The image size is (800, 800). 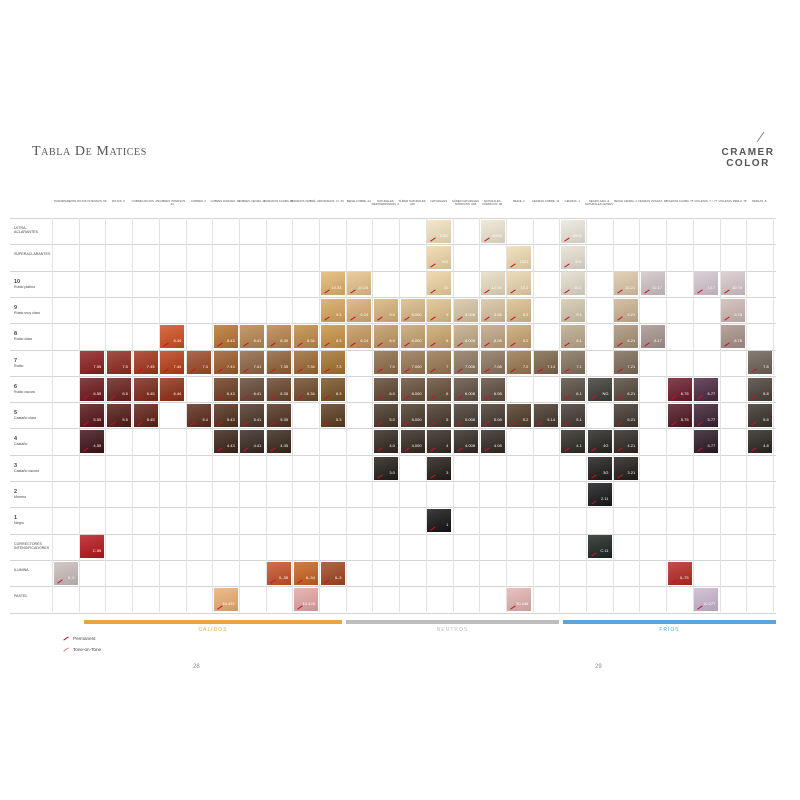 What do you see at coordinates (32, 545) in the screenshot?
I see `row-label-label: CORRECTORES INTENSIFICADORES` at bounding box center [32, 545].